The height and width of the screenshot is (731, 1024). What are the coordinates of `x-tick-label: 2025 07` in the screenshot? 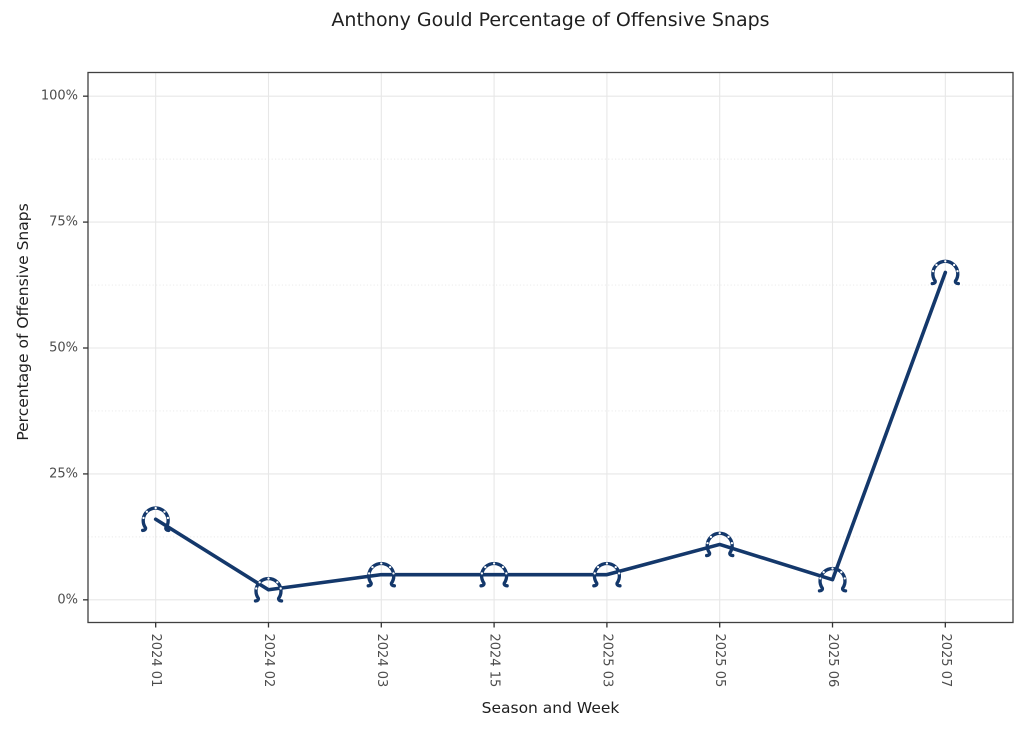 It's located at (945, 661).